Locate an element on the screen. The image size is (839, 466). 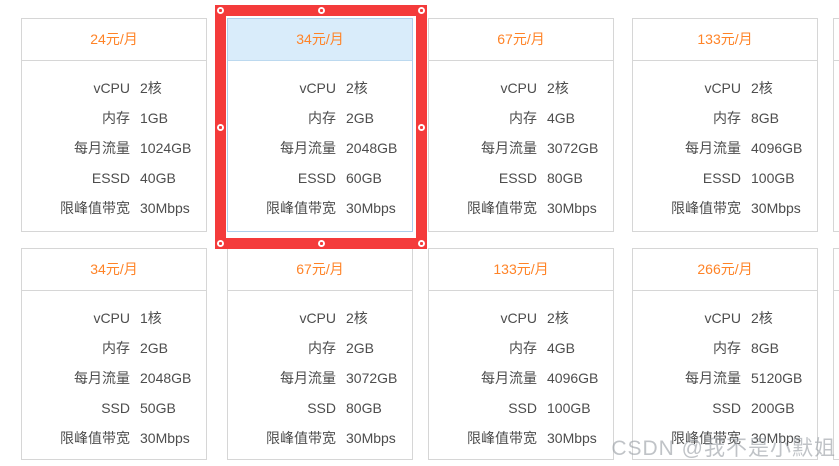
spec-value: 1024GB is located at coordinates (166, 148).